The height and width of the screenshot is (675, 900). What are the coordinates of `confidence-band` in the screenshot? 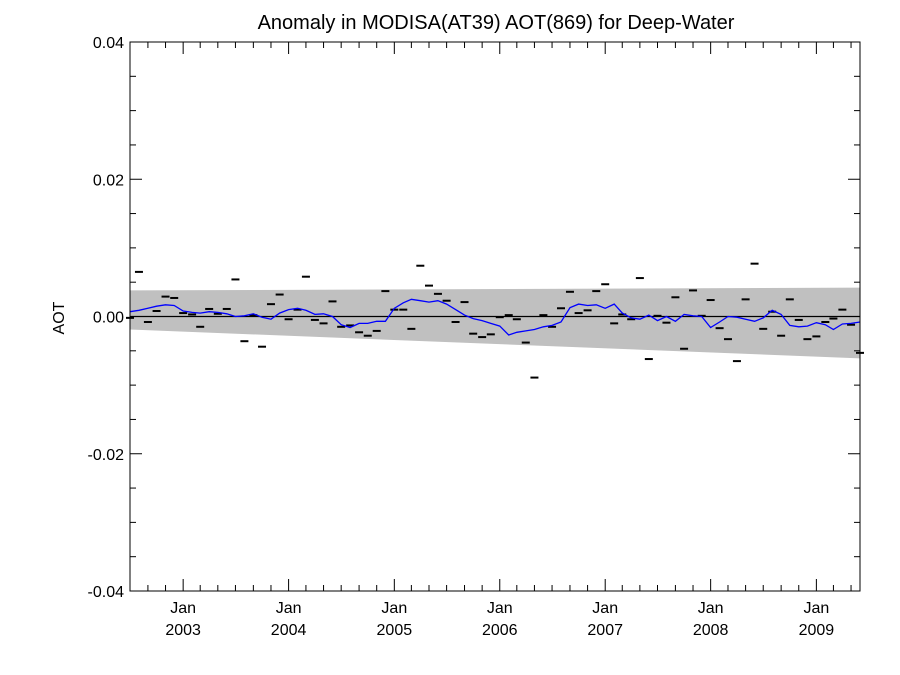 It's located at (495, 323).